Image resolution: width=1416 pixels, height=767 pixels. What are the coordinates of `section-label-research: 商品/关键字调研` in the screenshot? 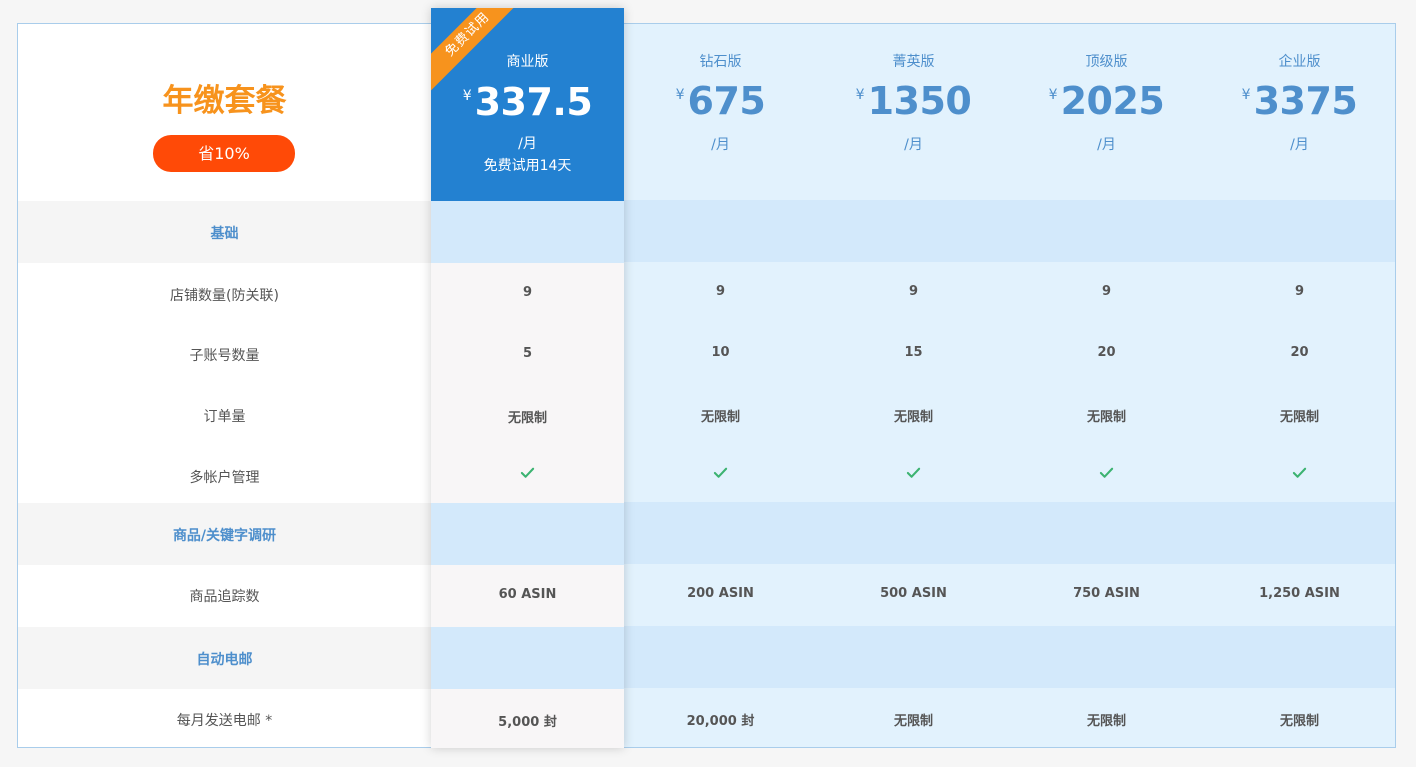 It's located at (224, 536).